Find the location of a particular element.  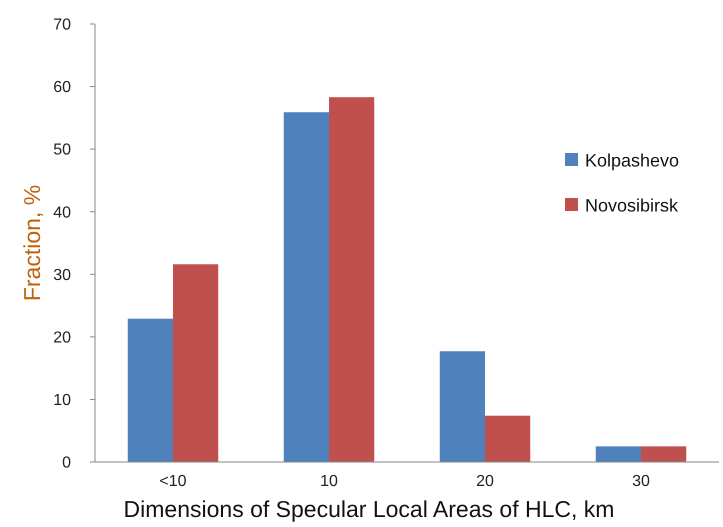

legend-label: Kolpashevo is located at coordinates (632, 160).